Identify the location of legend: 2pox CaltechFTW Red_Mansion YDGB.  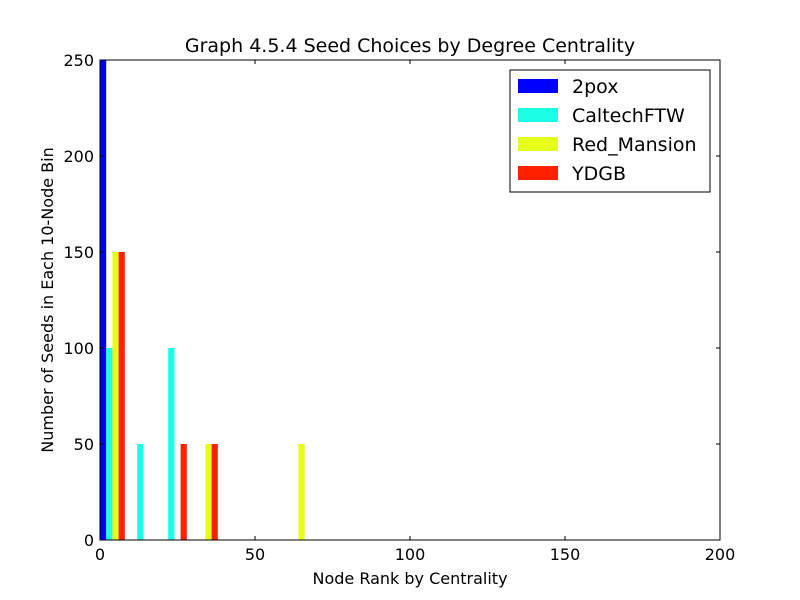
(610, 131).